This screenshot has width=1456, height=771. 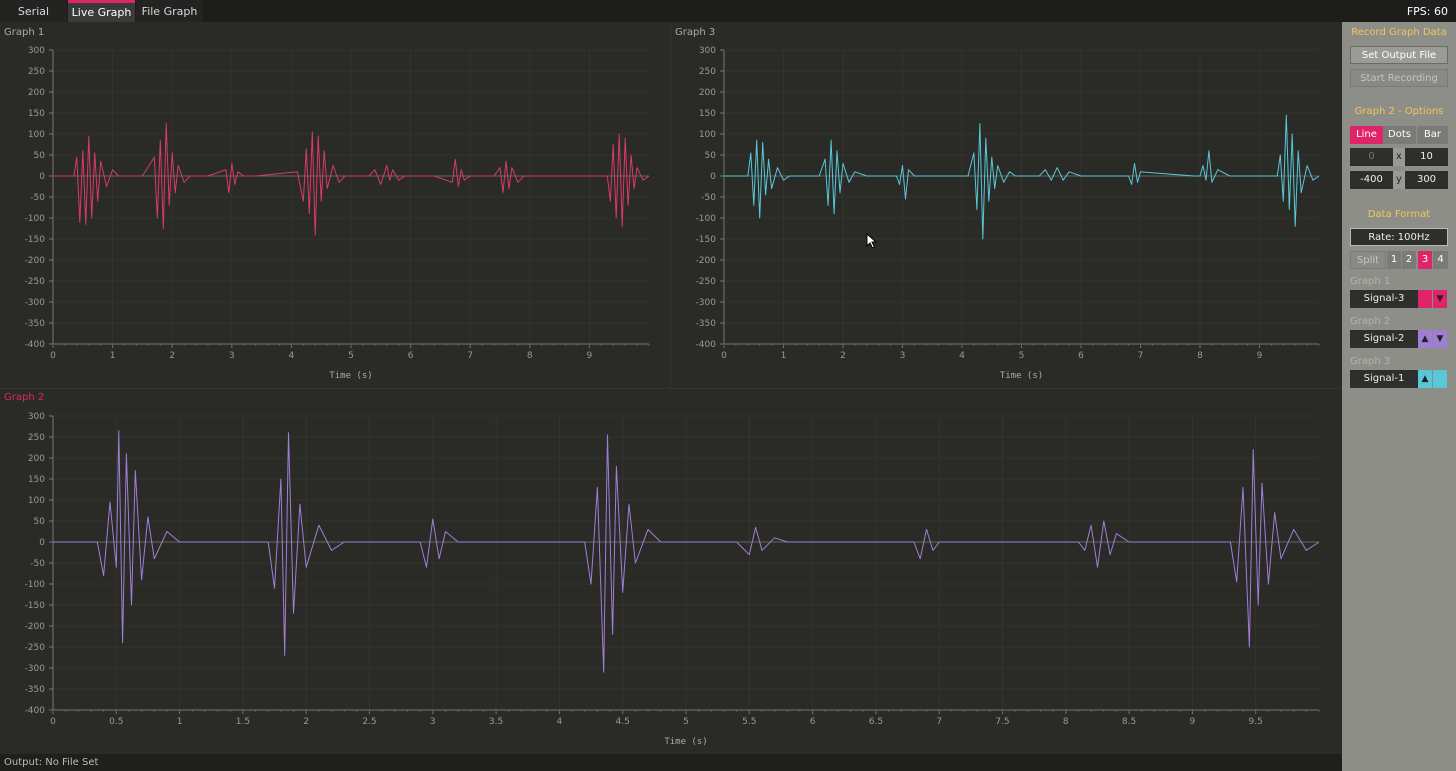 I want to click on split-2-button: 2, so click(x=1409, y=260).